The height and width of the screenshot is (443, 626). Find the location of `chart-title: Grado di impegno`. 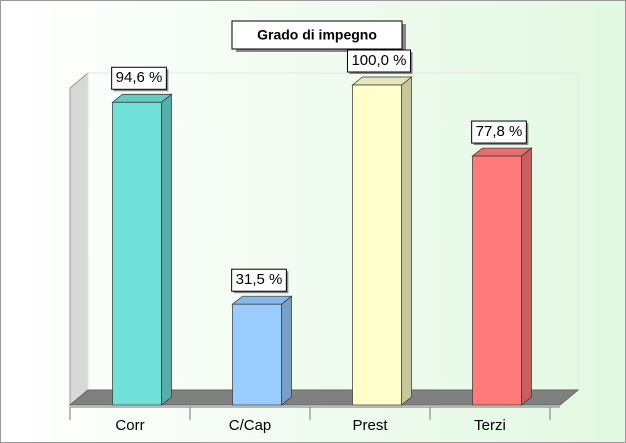

chart-title: Grado di impegno is located at coordinates (317, 35).